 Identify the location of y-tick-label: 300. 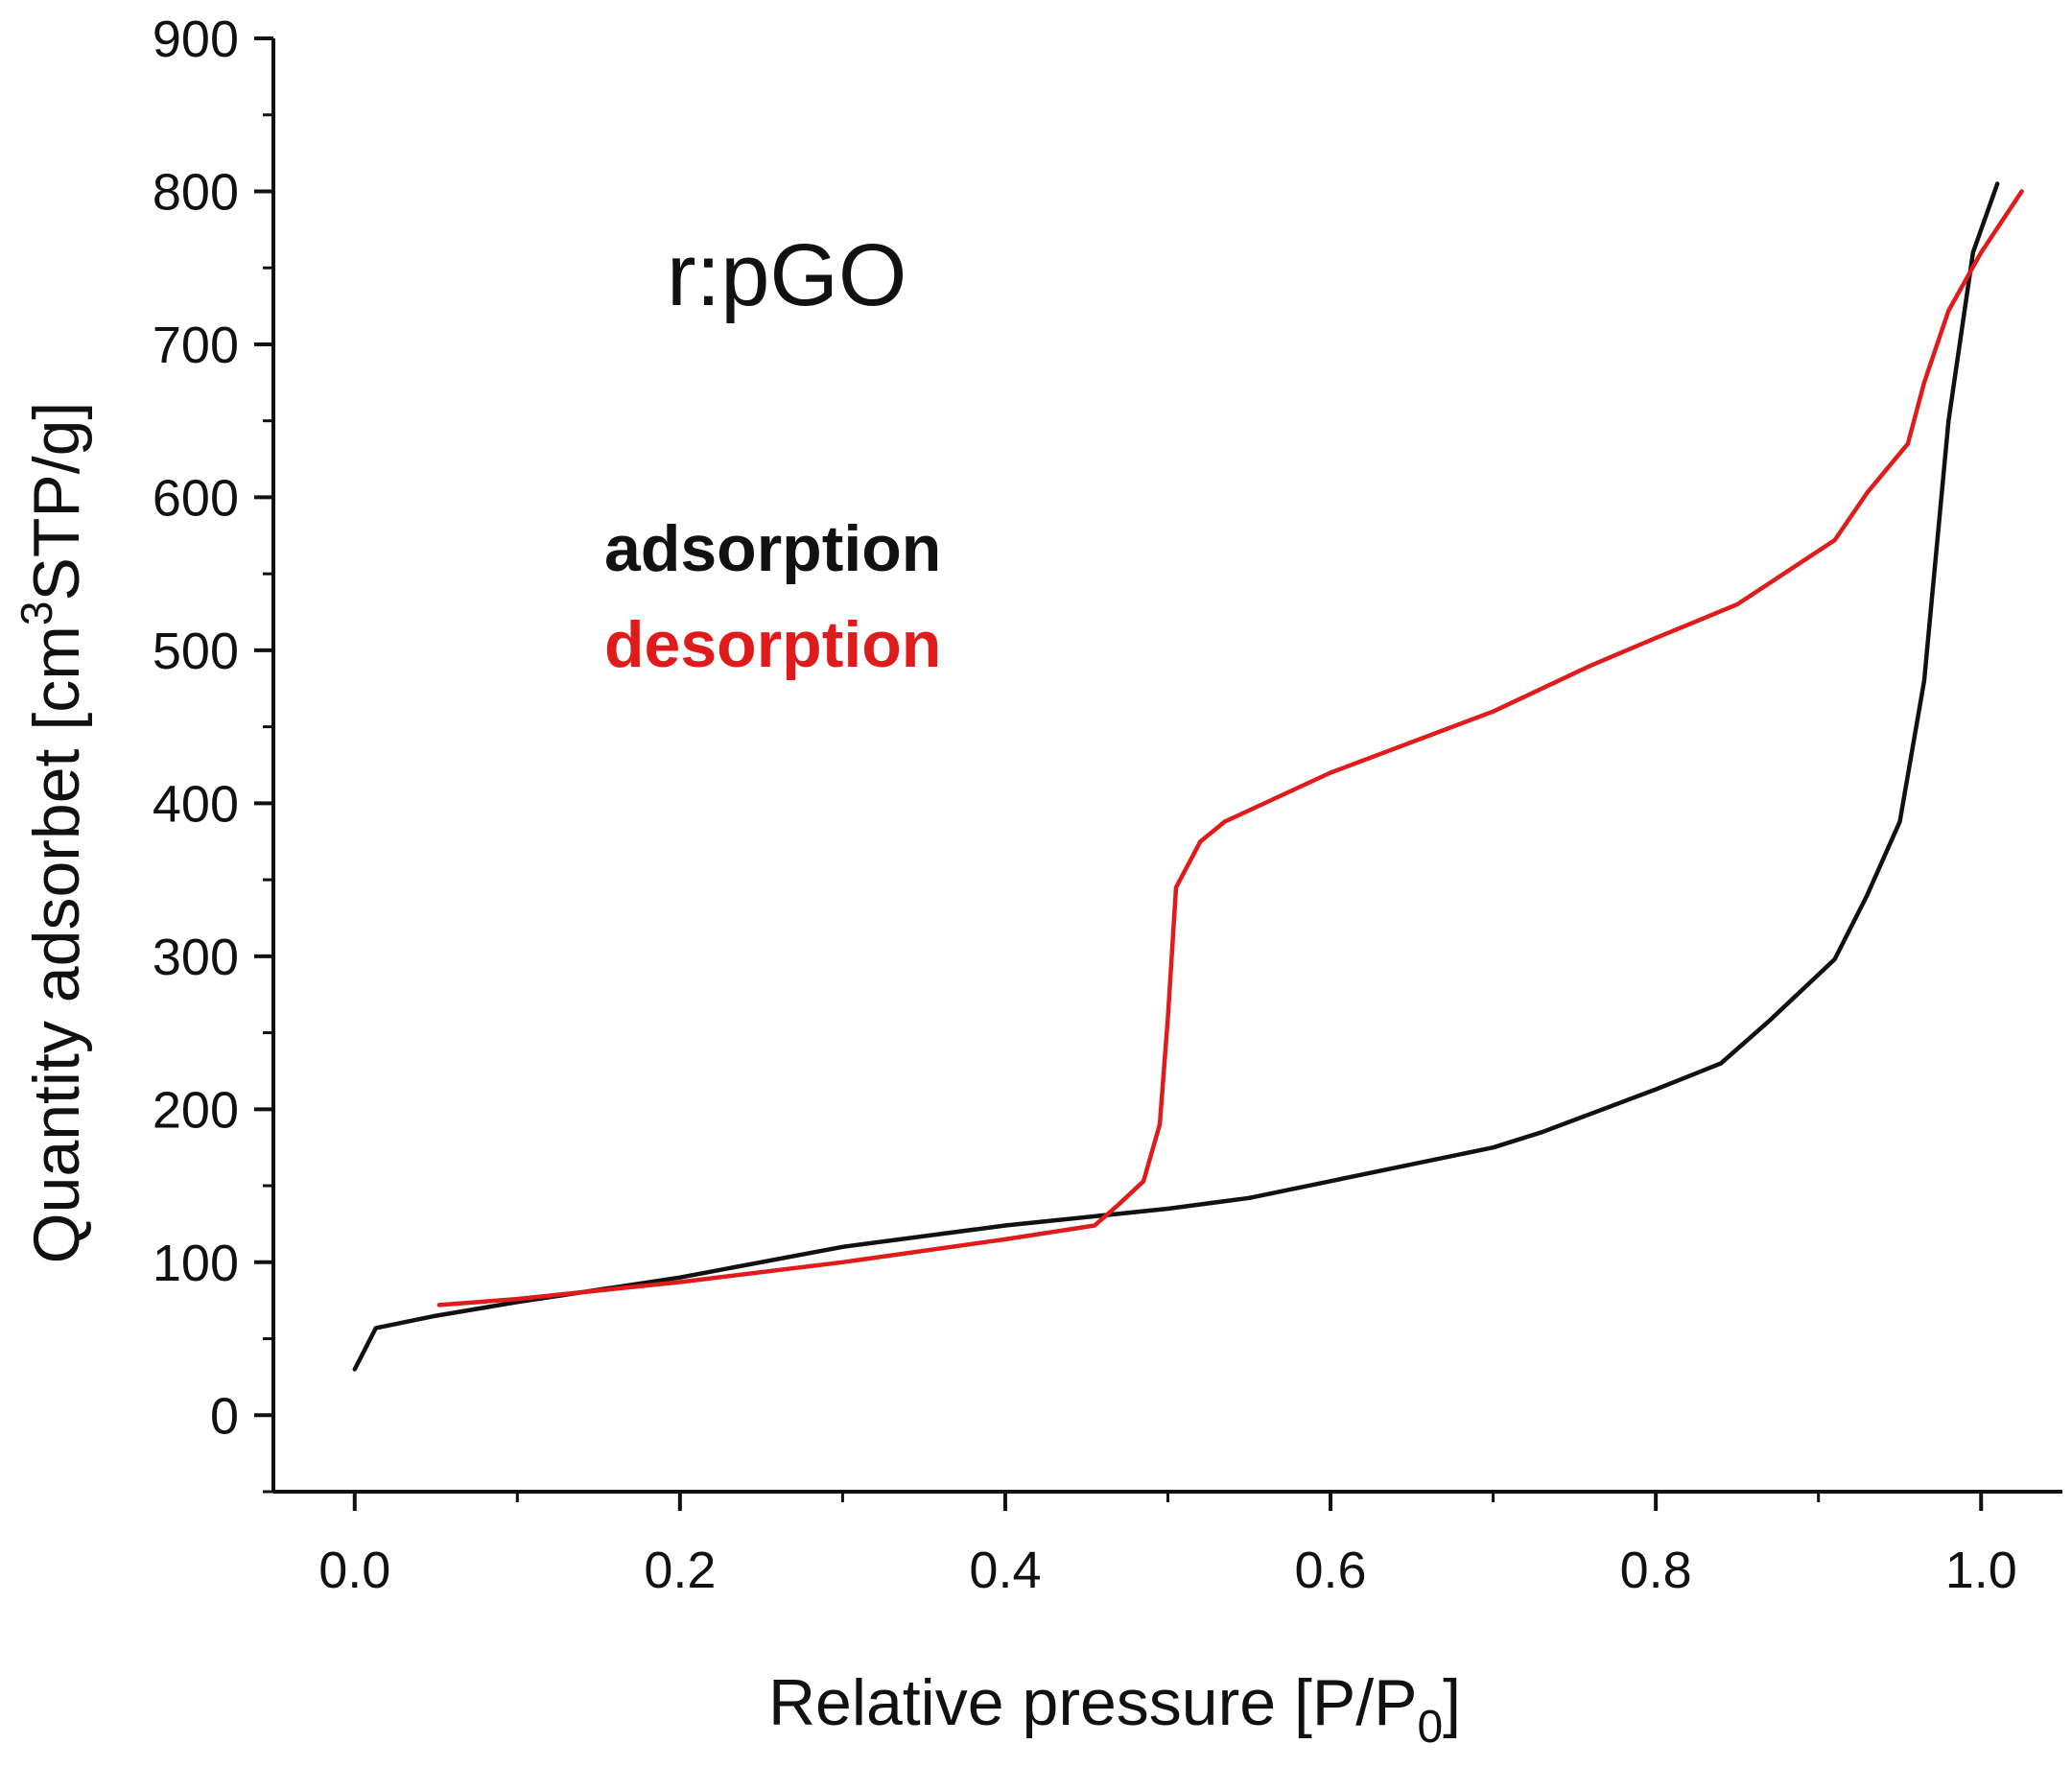
(196, 957).